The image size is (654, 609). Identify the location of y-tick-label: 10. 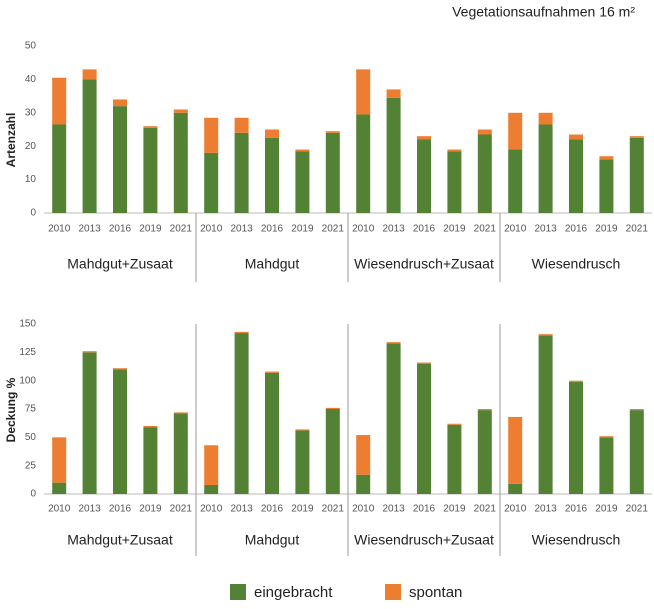
(31, 179).